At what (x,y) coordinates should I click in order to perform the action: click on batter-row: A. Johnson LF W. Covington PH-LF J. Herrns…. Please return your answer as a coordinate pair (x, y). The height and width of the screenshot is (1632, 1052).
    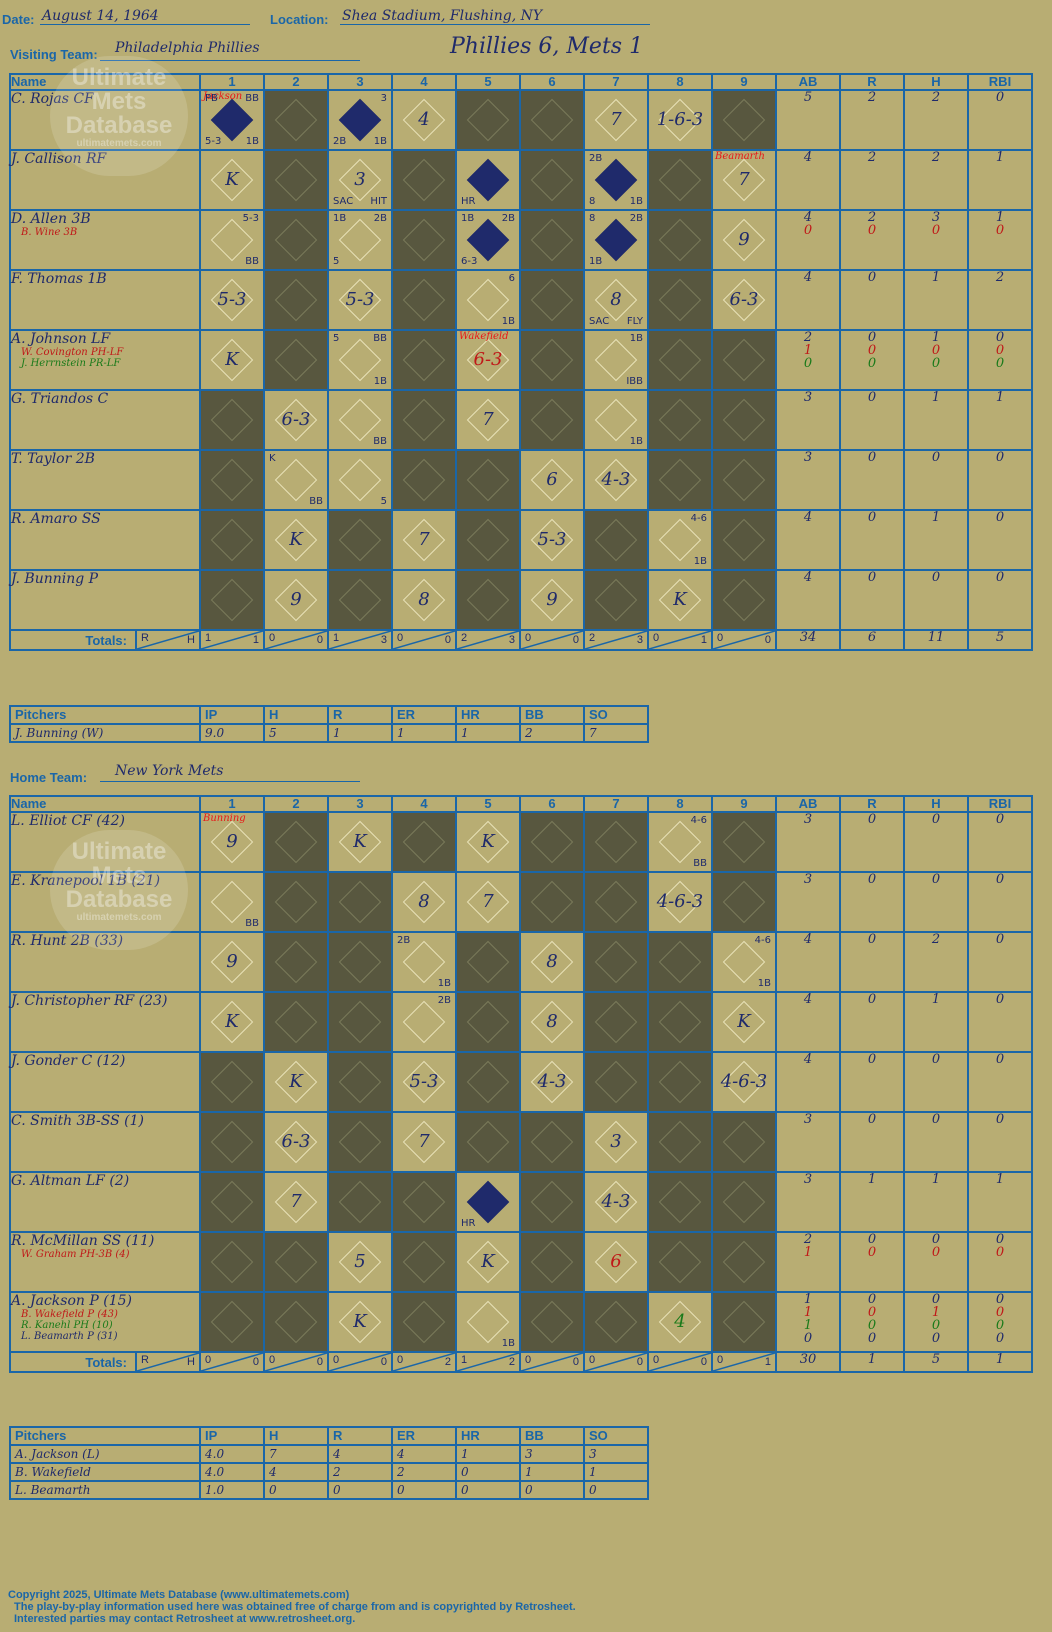
    Looking at the image, I should click on (521, 360).